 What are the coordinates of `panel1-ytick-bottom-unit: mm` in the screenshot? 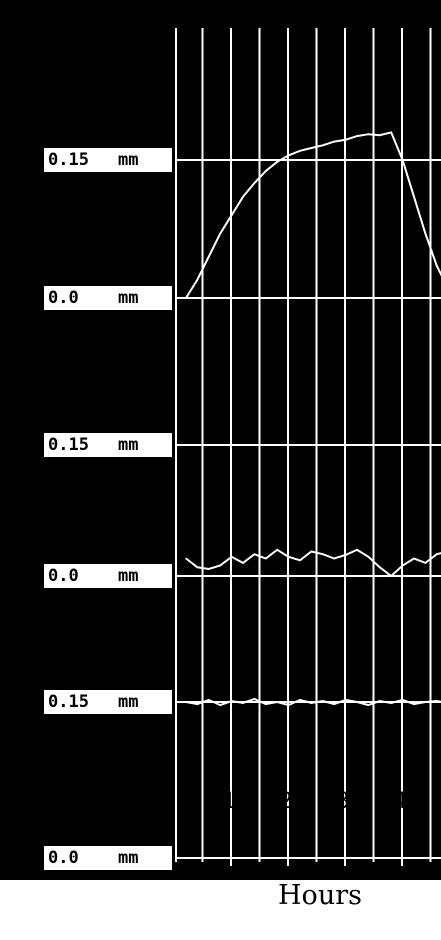 It's located at (128, 298).